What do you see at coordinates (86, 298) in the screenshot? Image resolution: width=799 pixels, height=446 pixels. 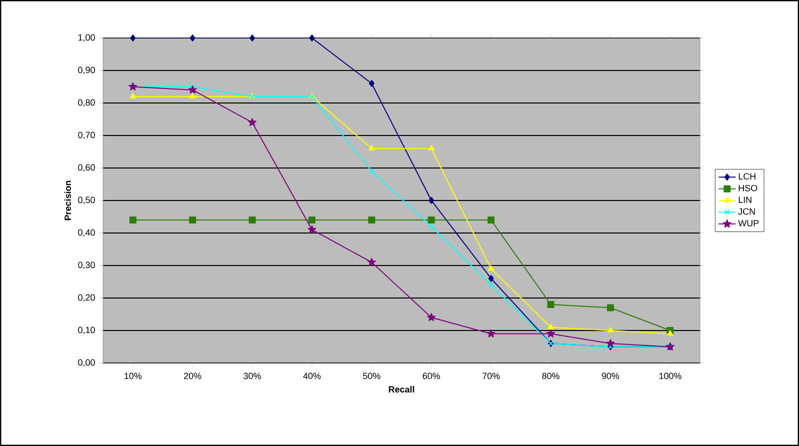 I see `y-tick-label: 0,20` at bounding box center [86, 298].